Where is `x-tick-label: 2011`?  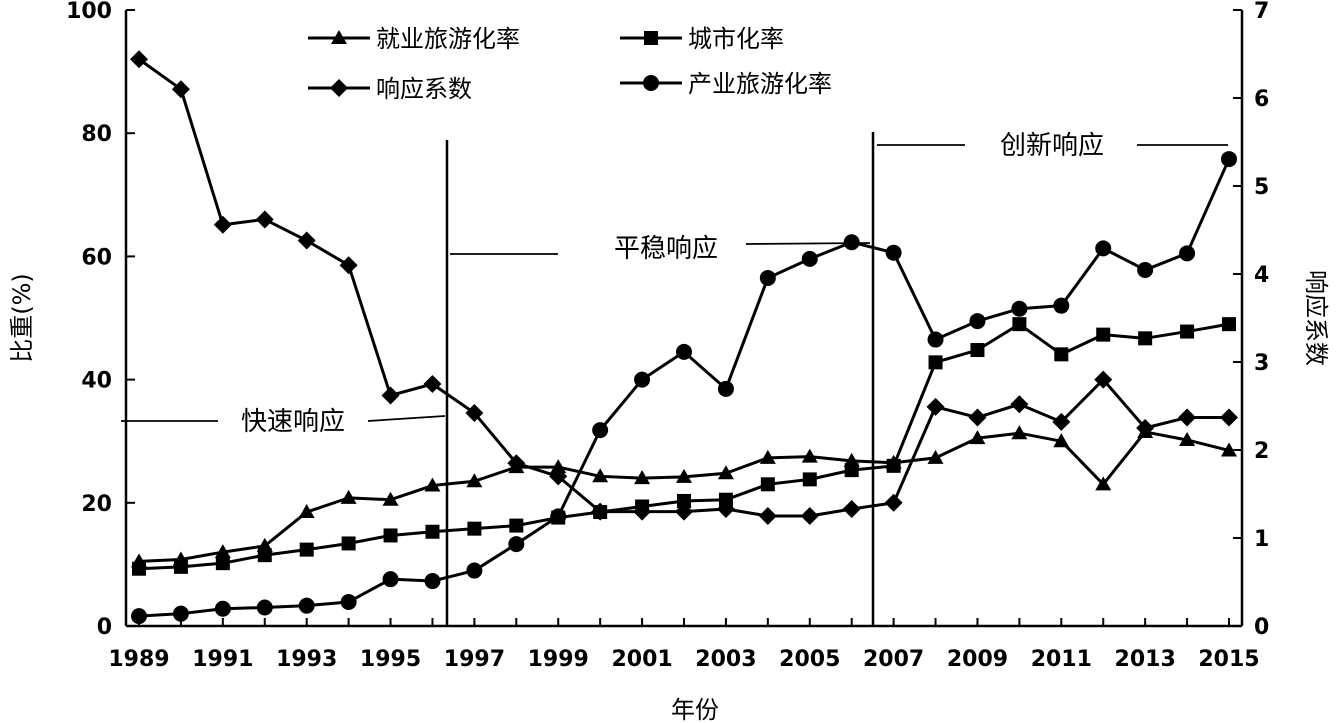 x-tick-label: 2011 is located at coordinates (1061, 659).